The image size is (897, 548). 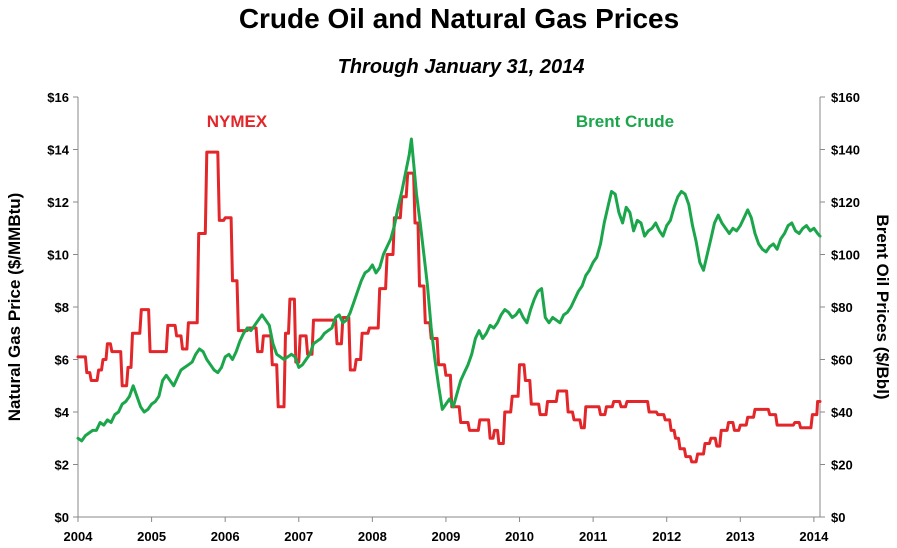 What do you see at coordinates (58, 97) in the screenshot?
I see `y-left-tick-label: $16` at bounding box center [58, 97].